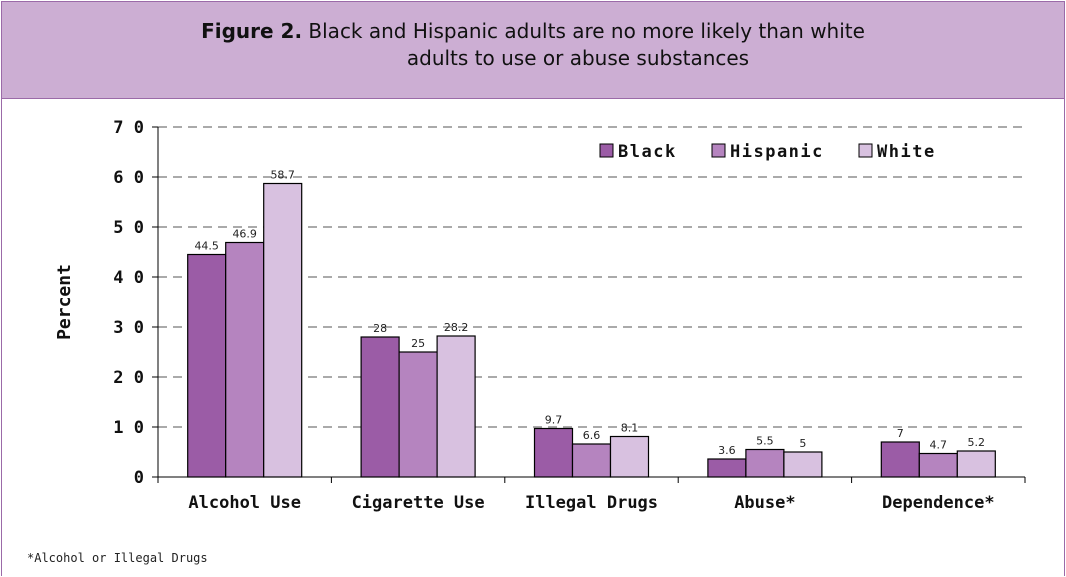  Describe the element at coordinates (244, 503) in the screenshot. I see `x-tick-label: Alcohol Use` at that location.